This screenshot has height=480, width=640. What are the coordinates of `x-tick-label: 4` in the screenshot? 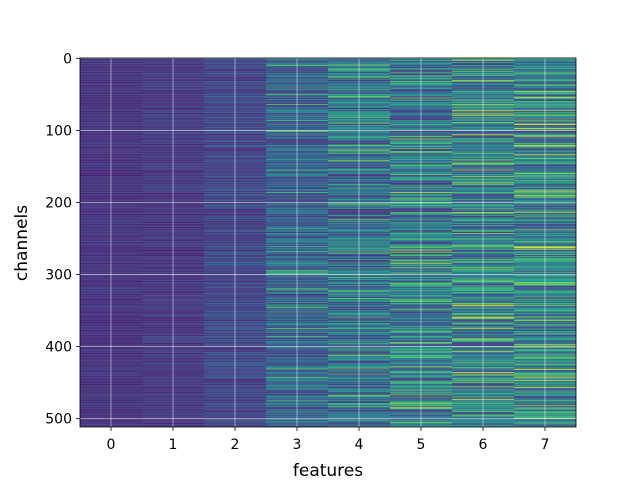 It's located at (359, 445).